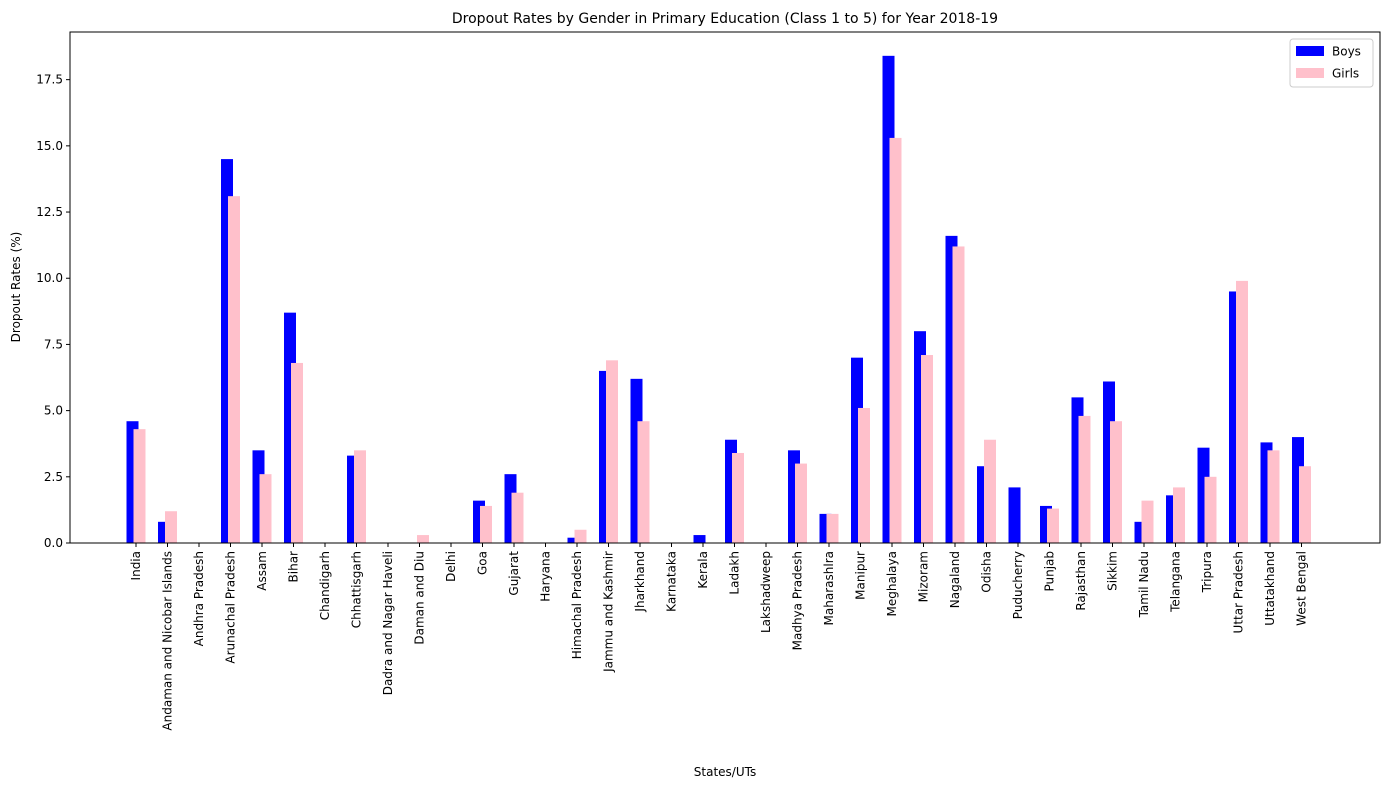 This screenshot has height=790, width=1390. I want to click on x-tick-label: Ladakh, so click(735, 573).